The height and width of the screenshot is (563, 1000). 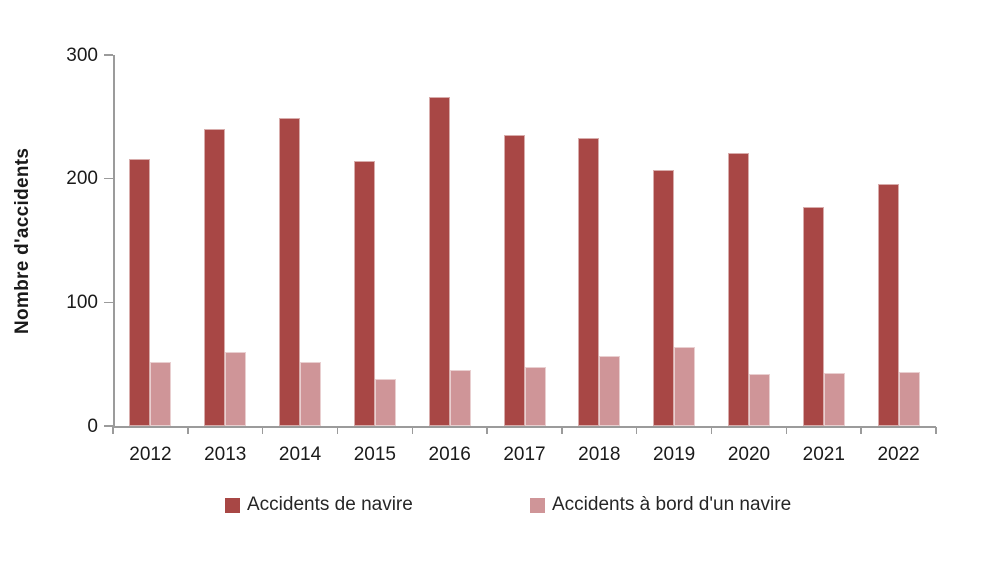 I want to click on legend-label: Accidents de navire, so click(x=330, y=504).